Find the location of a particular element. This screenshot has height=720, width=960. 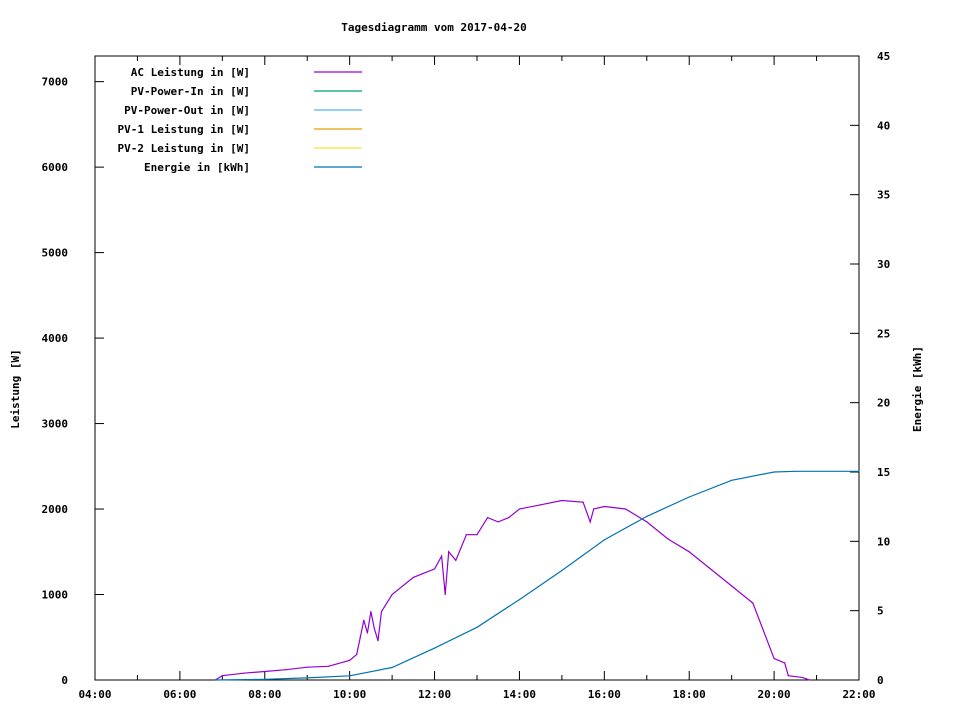

y-tick-label: 5000 is located at coordinates (55, 253).